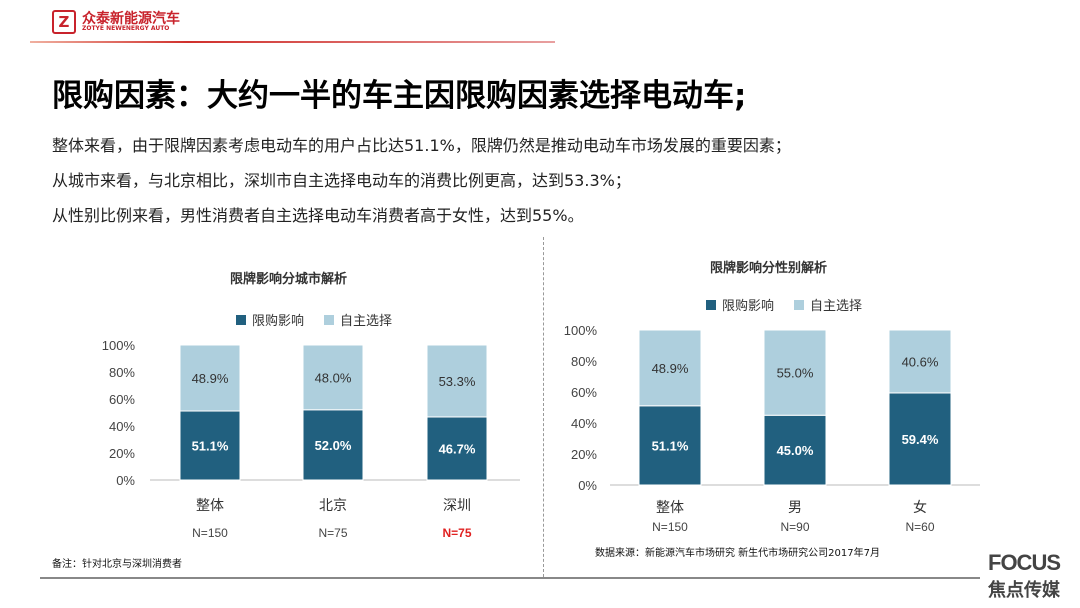 The height and width of the screenshot is (608, 1080). Describe the element at coordinates (131, 19) in the screenshot. I see `brand-name-cn: 众泰新能源汽车` at that location.